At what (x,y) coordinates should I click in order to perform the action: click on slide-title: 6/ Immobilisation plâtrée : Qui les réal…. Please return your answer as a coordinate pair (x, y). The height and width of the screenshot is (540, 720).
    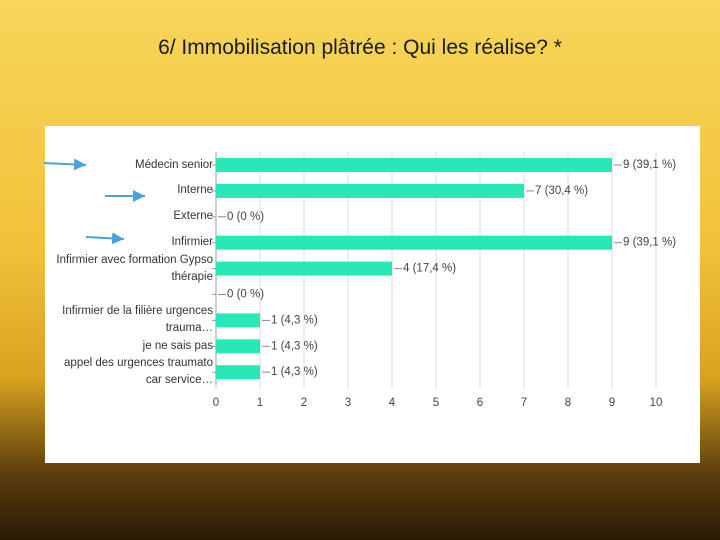
    Looking at the image, I should click on (360, 47).